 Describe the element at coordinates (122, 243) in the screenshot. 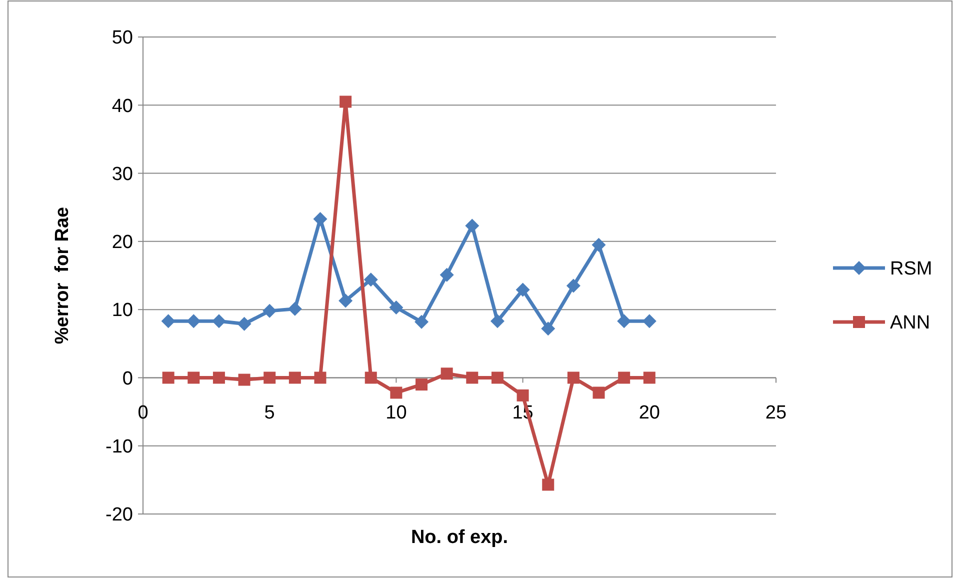

I see `y-tick-label: 20` at that location.